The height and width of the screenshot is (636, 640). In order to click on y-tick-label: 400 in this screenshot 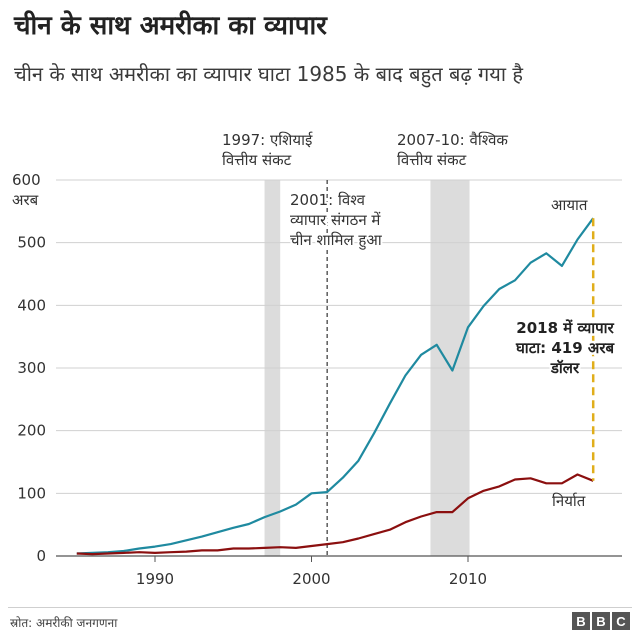, I will do `click(31, 305)`.